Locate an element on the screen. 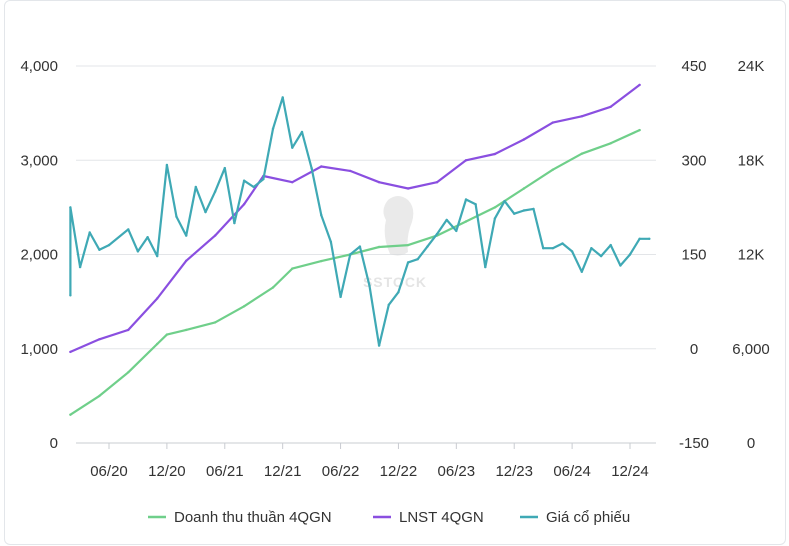 The height and width of the screenshot is (546, 789). x-tick-label: 12/22 is located at coordinates (399, 471).